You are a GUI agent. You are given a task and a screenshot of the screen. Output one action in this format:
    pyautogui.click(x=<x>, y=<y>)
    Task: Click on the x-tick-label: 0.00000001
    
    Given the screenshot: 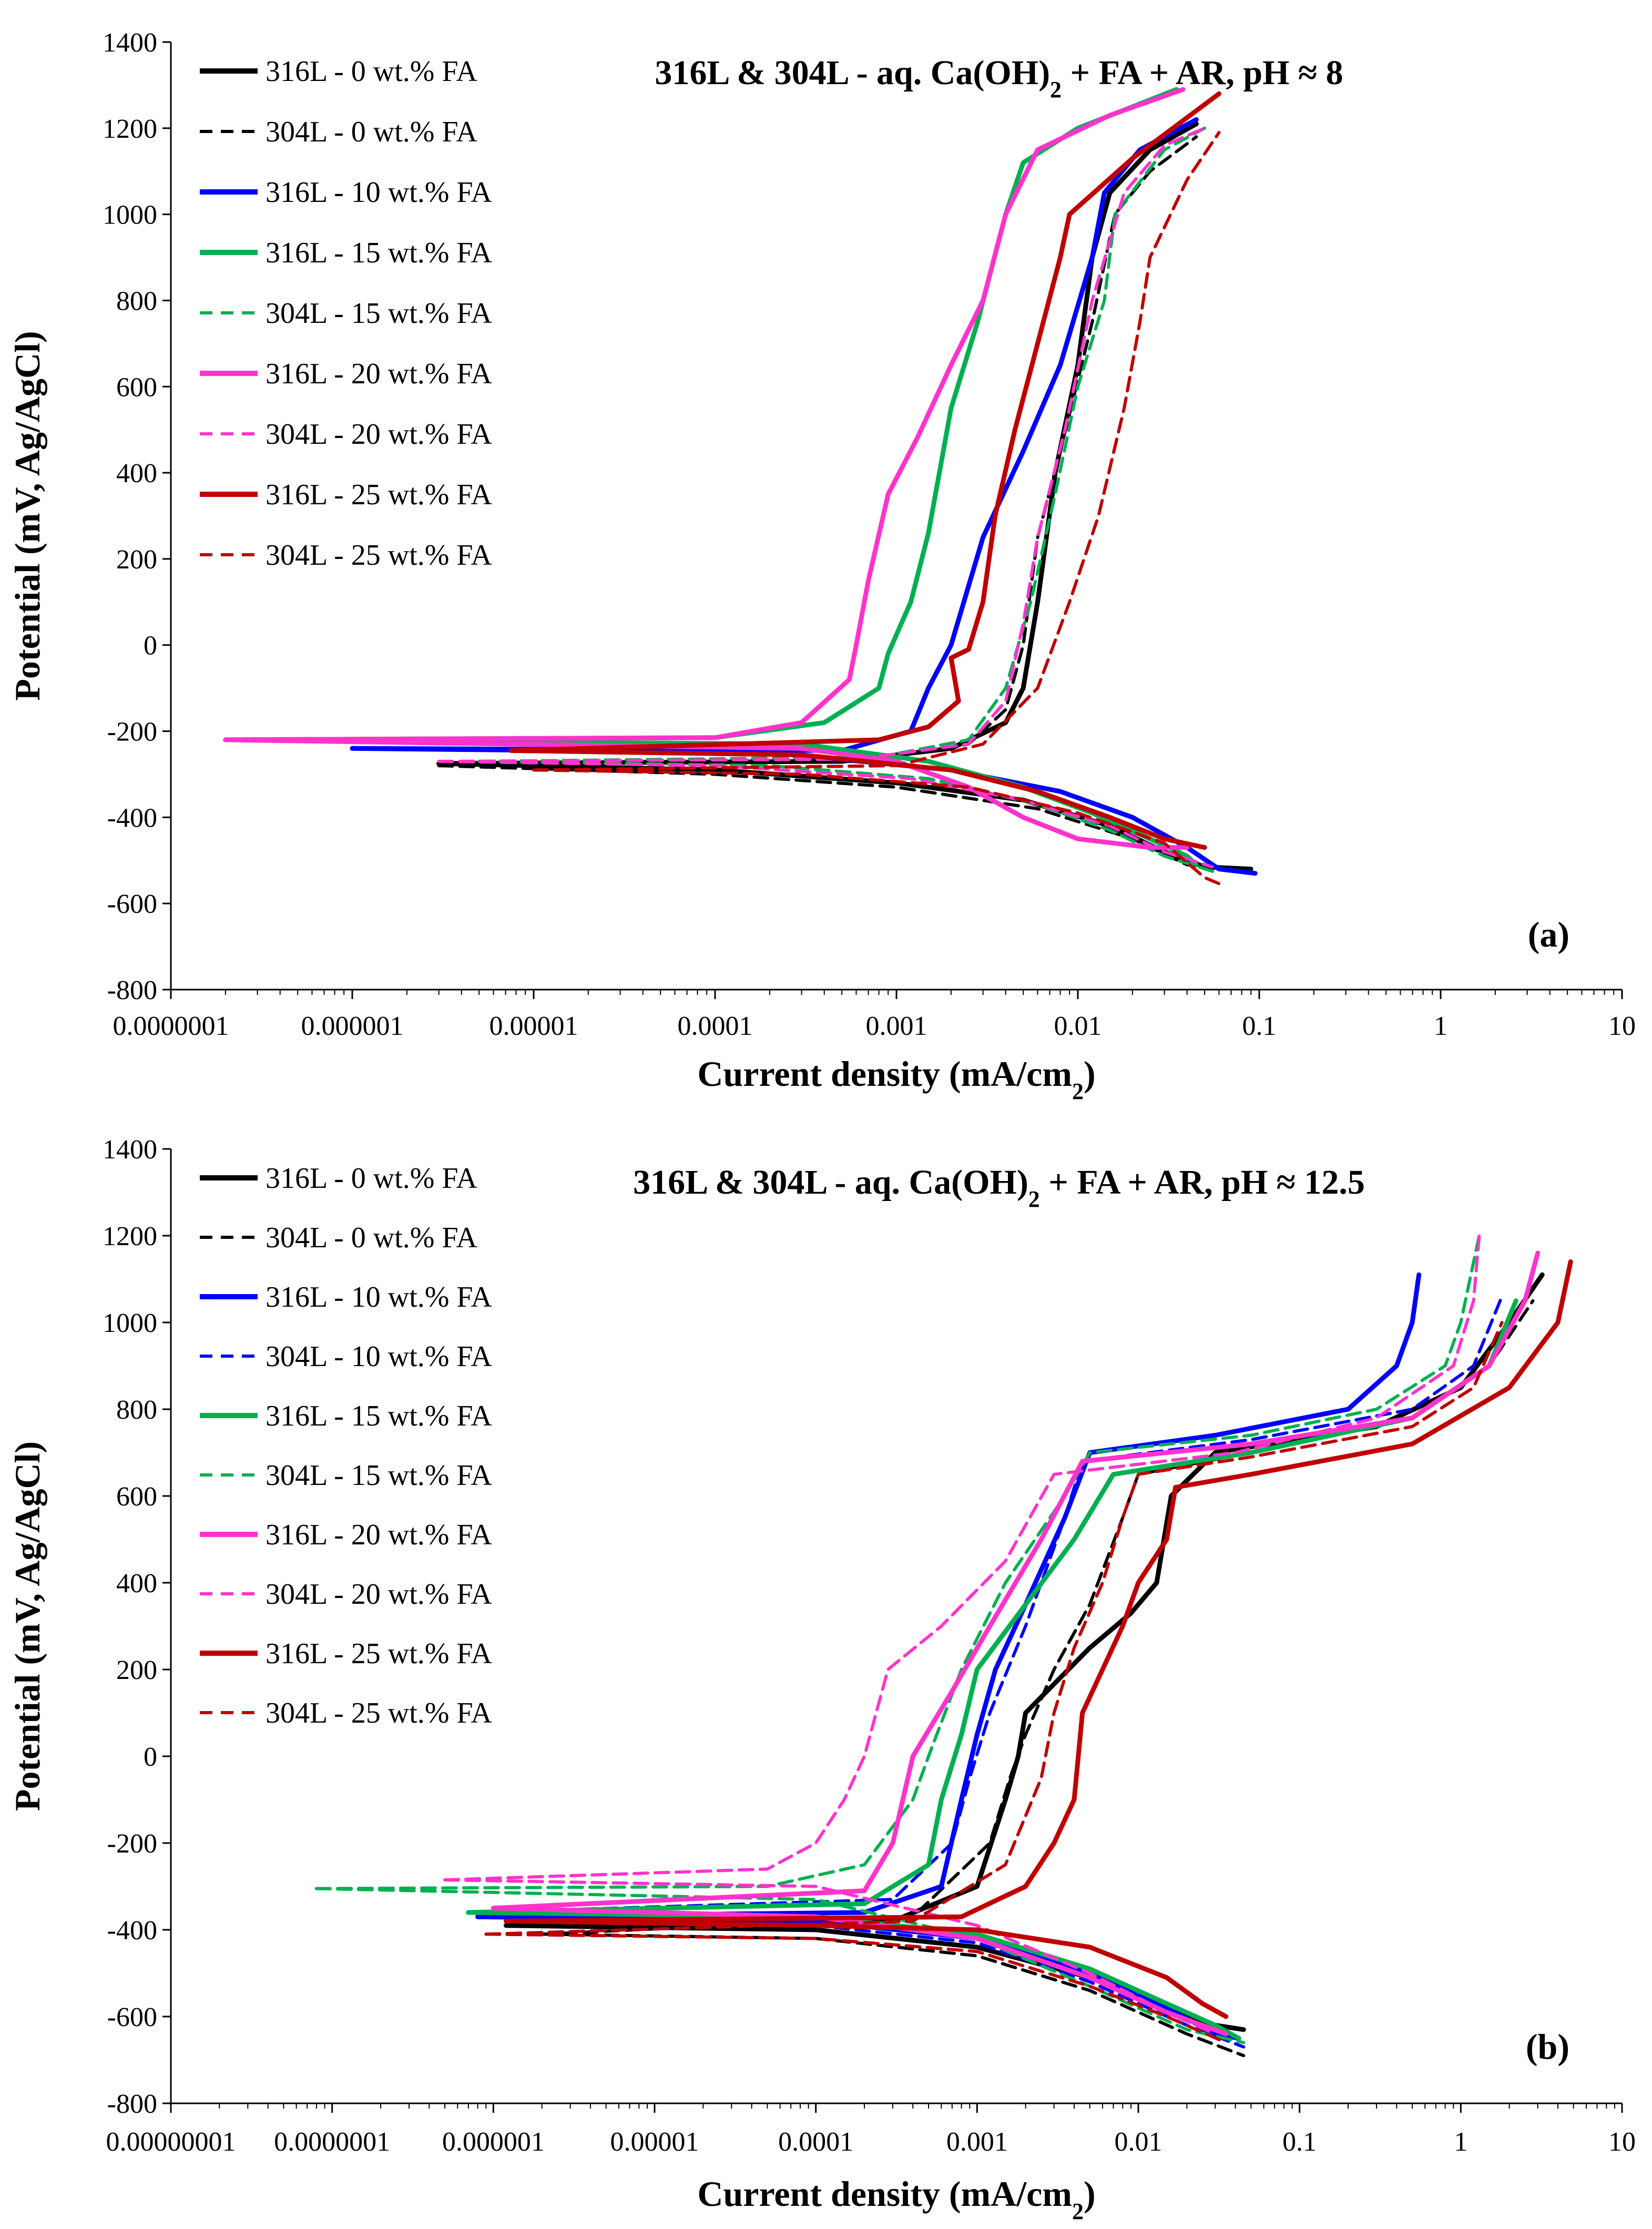 What is the action you would take?
    pyautogui.click(x=171, y=2142)
    